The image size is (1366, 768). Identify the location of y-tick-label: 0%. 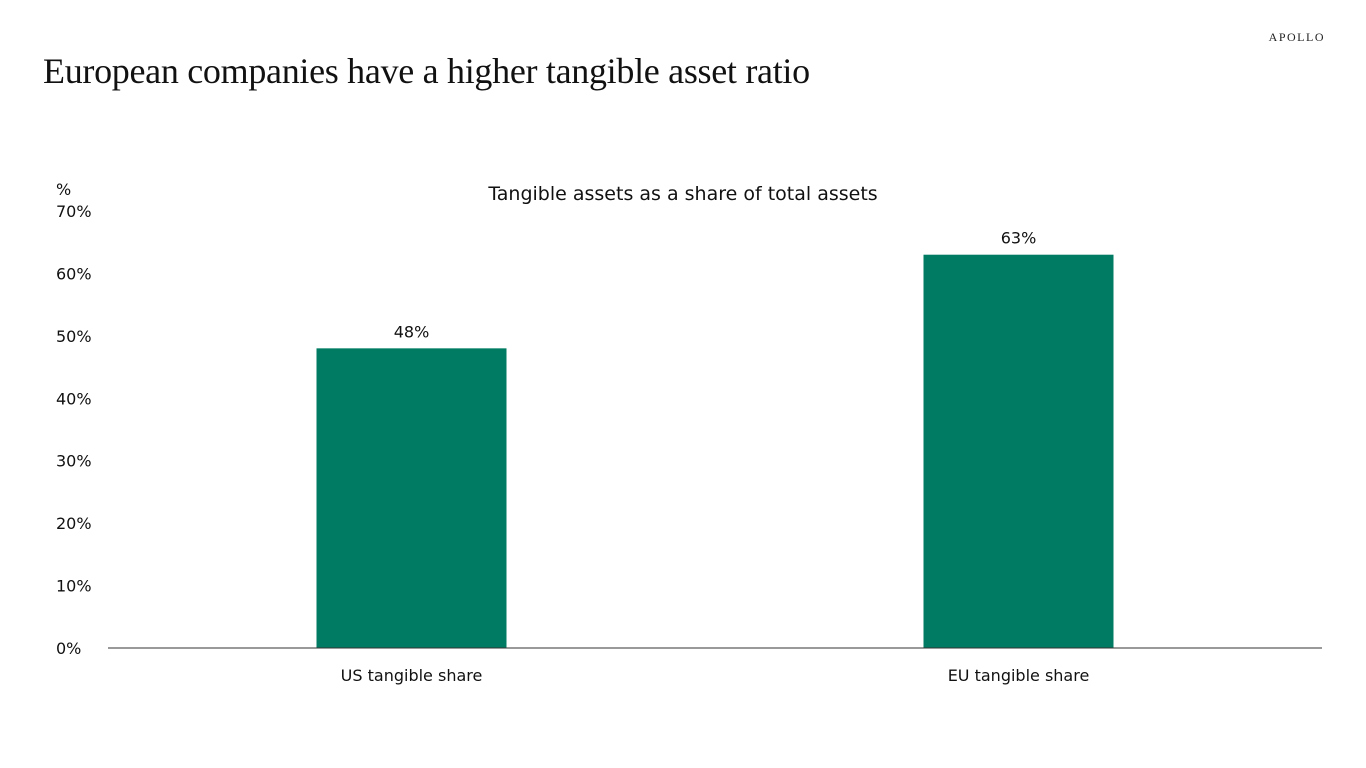
(68, 648).